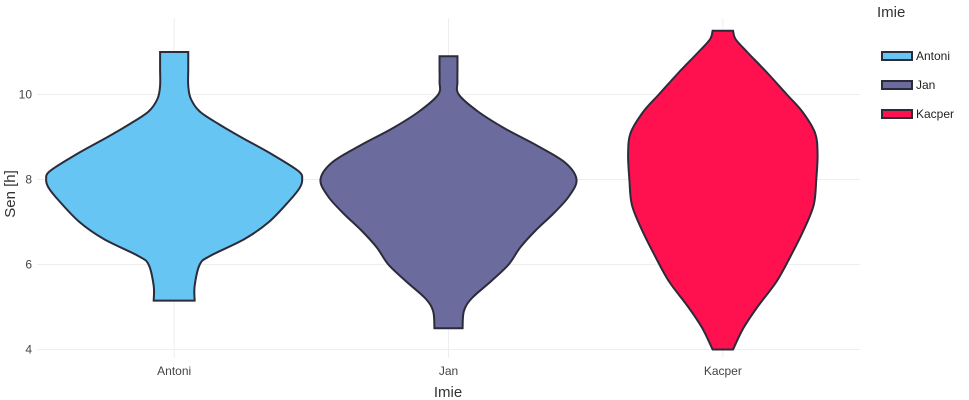 Image resolution: width=969 pixels, height=400 pixels. I want to click on legend: Imie Antoni Jan Kacper, so click(915, 62).